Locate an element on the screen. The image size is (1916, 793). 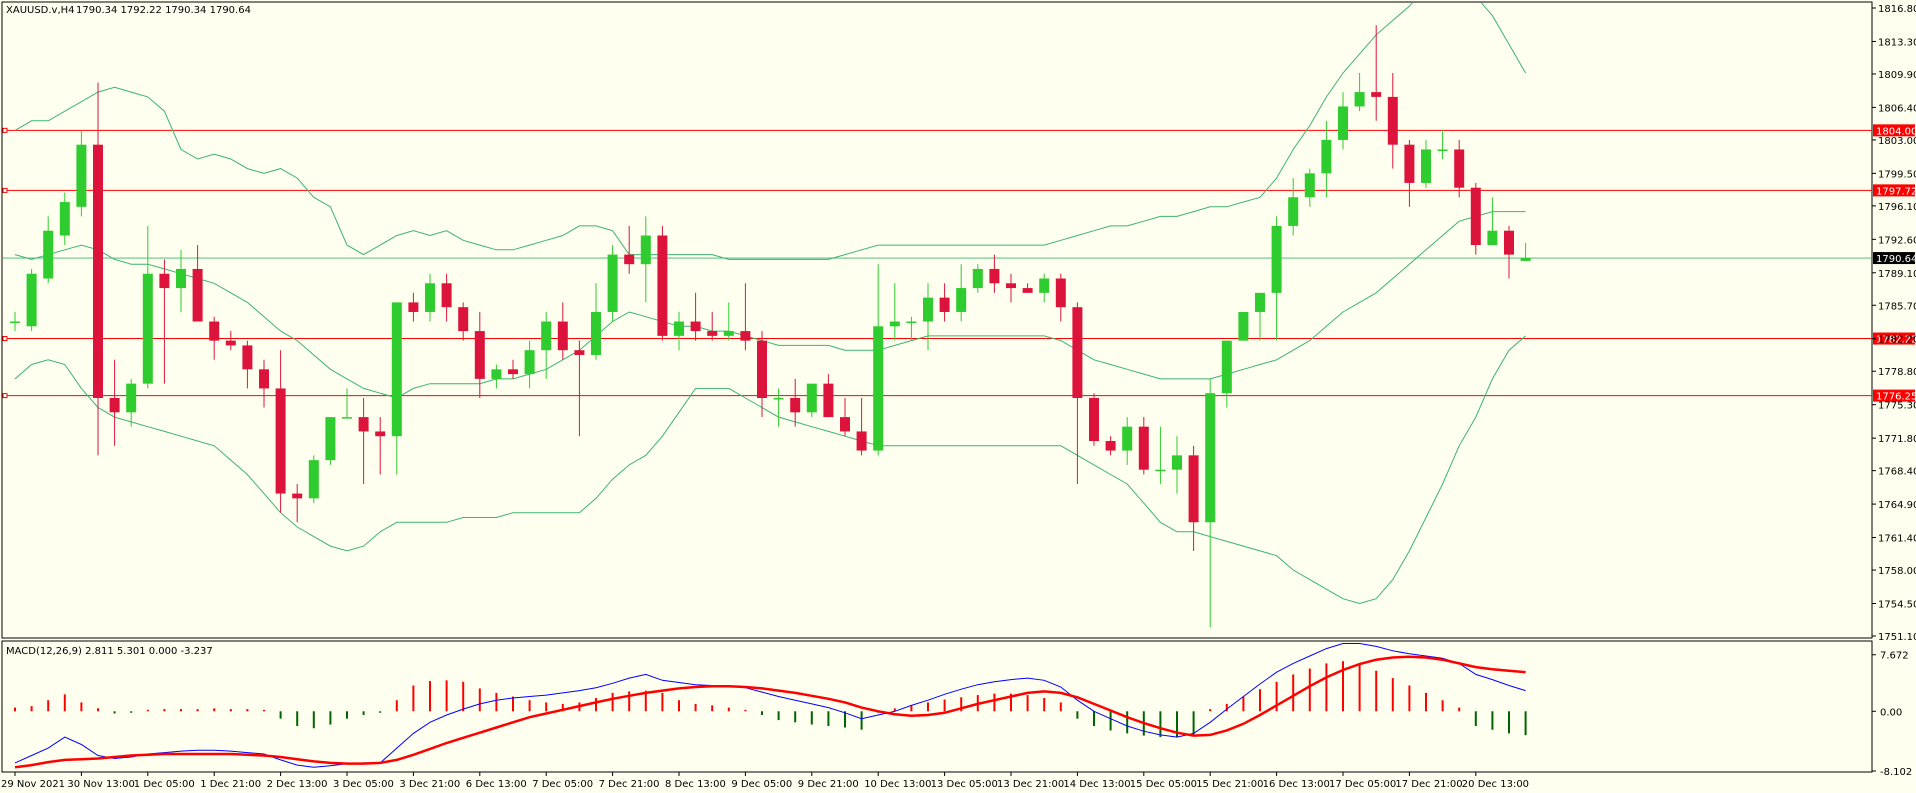
price-tick-label: 1775.30 is located at coordinates (1897, 406).